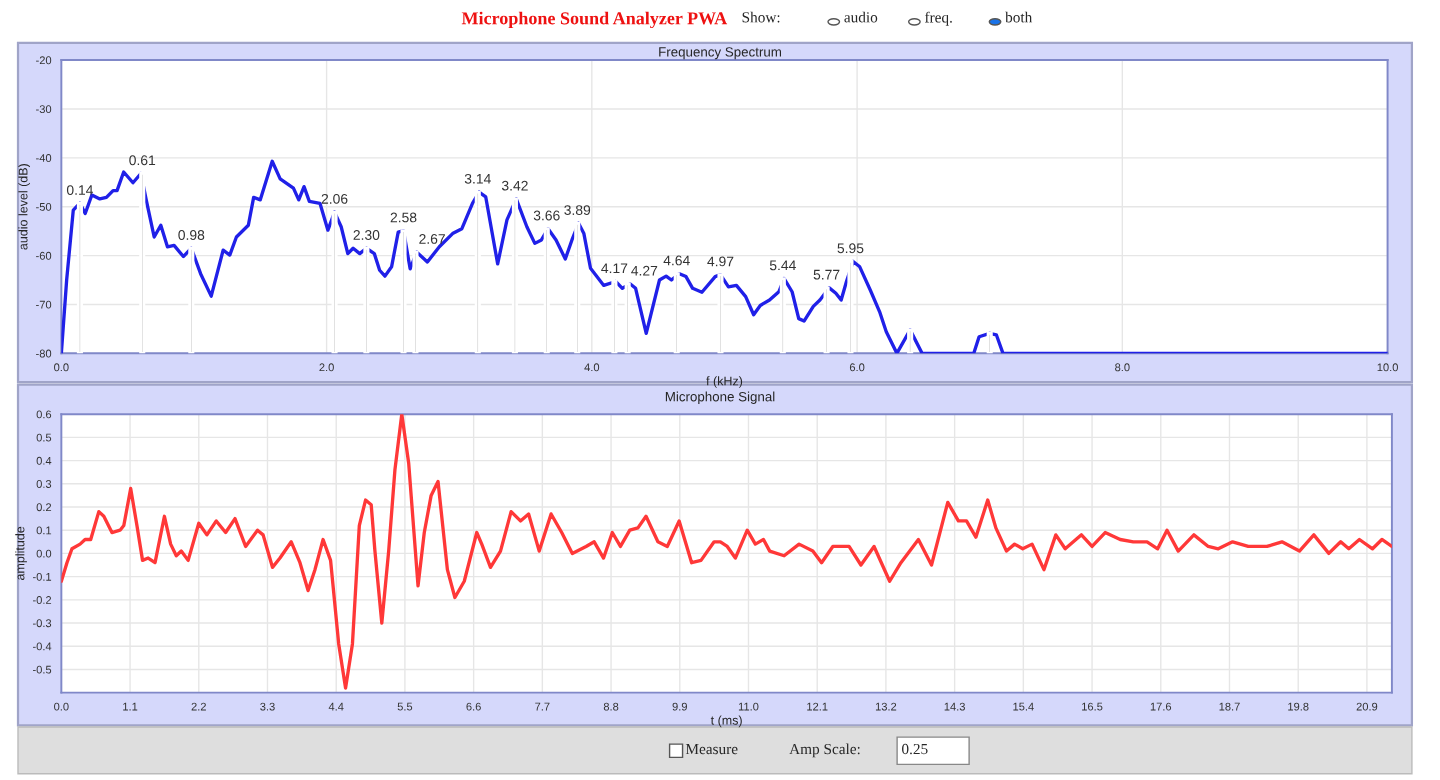  What do you see at coordinates (594, 20) in the screenshot?
I see `text: Microphone Sound Analyzer PWA` at bounding box center [594, 20].